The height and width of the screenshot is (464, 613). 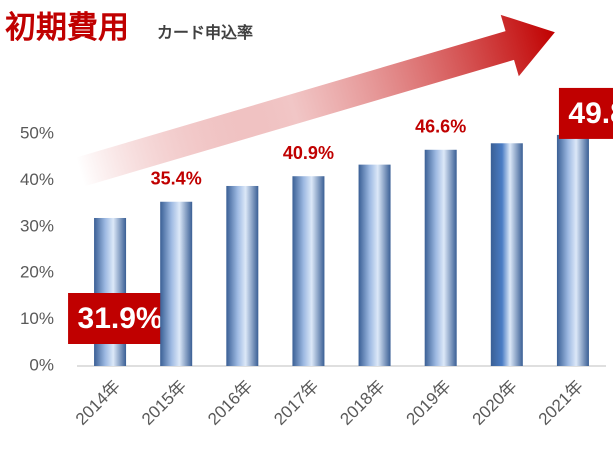 I want to click on x-tick-label: 2021年, so click(x=561, y=403).